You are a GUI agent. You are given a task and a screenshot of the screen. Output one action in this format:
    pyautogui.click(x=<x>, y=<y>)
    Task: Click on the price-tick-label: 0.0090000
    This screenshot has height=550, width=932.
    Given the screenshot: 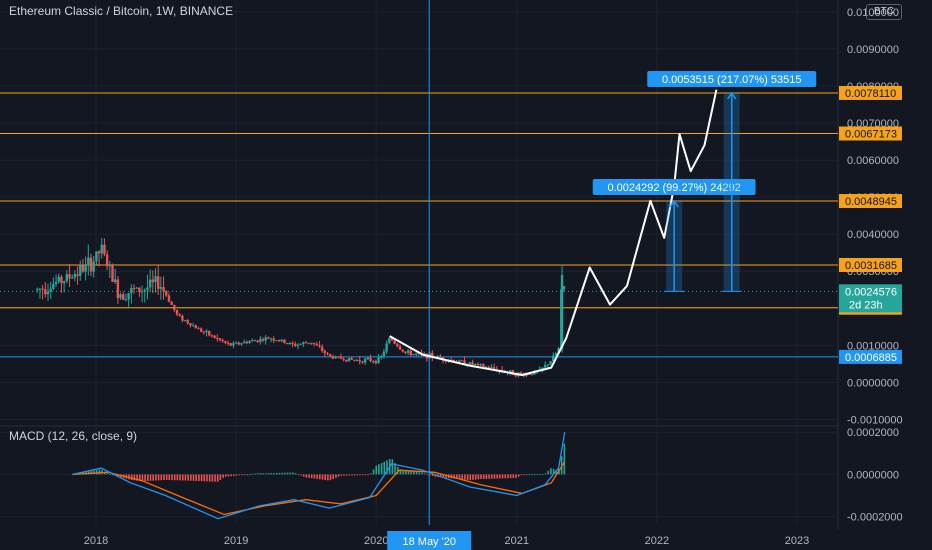 What is the action you would take?
    pyautogui.click(x=873, y=50)
    